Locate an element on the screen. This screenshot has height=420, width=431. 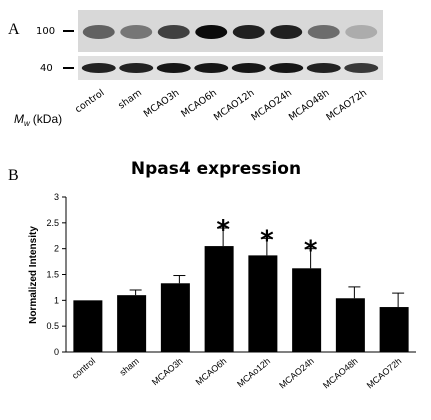
y-tick-label: 2.5 is located at coordinates (52, 223).